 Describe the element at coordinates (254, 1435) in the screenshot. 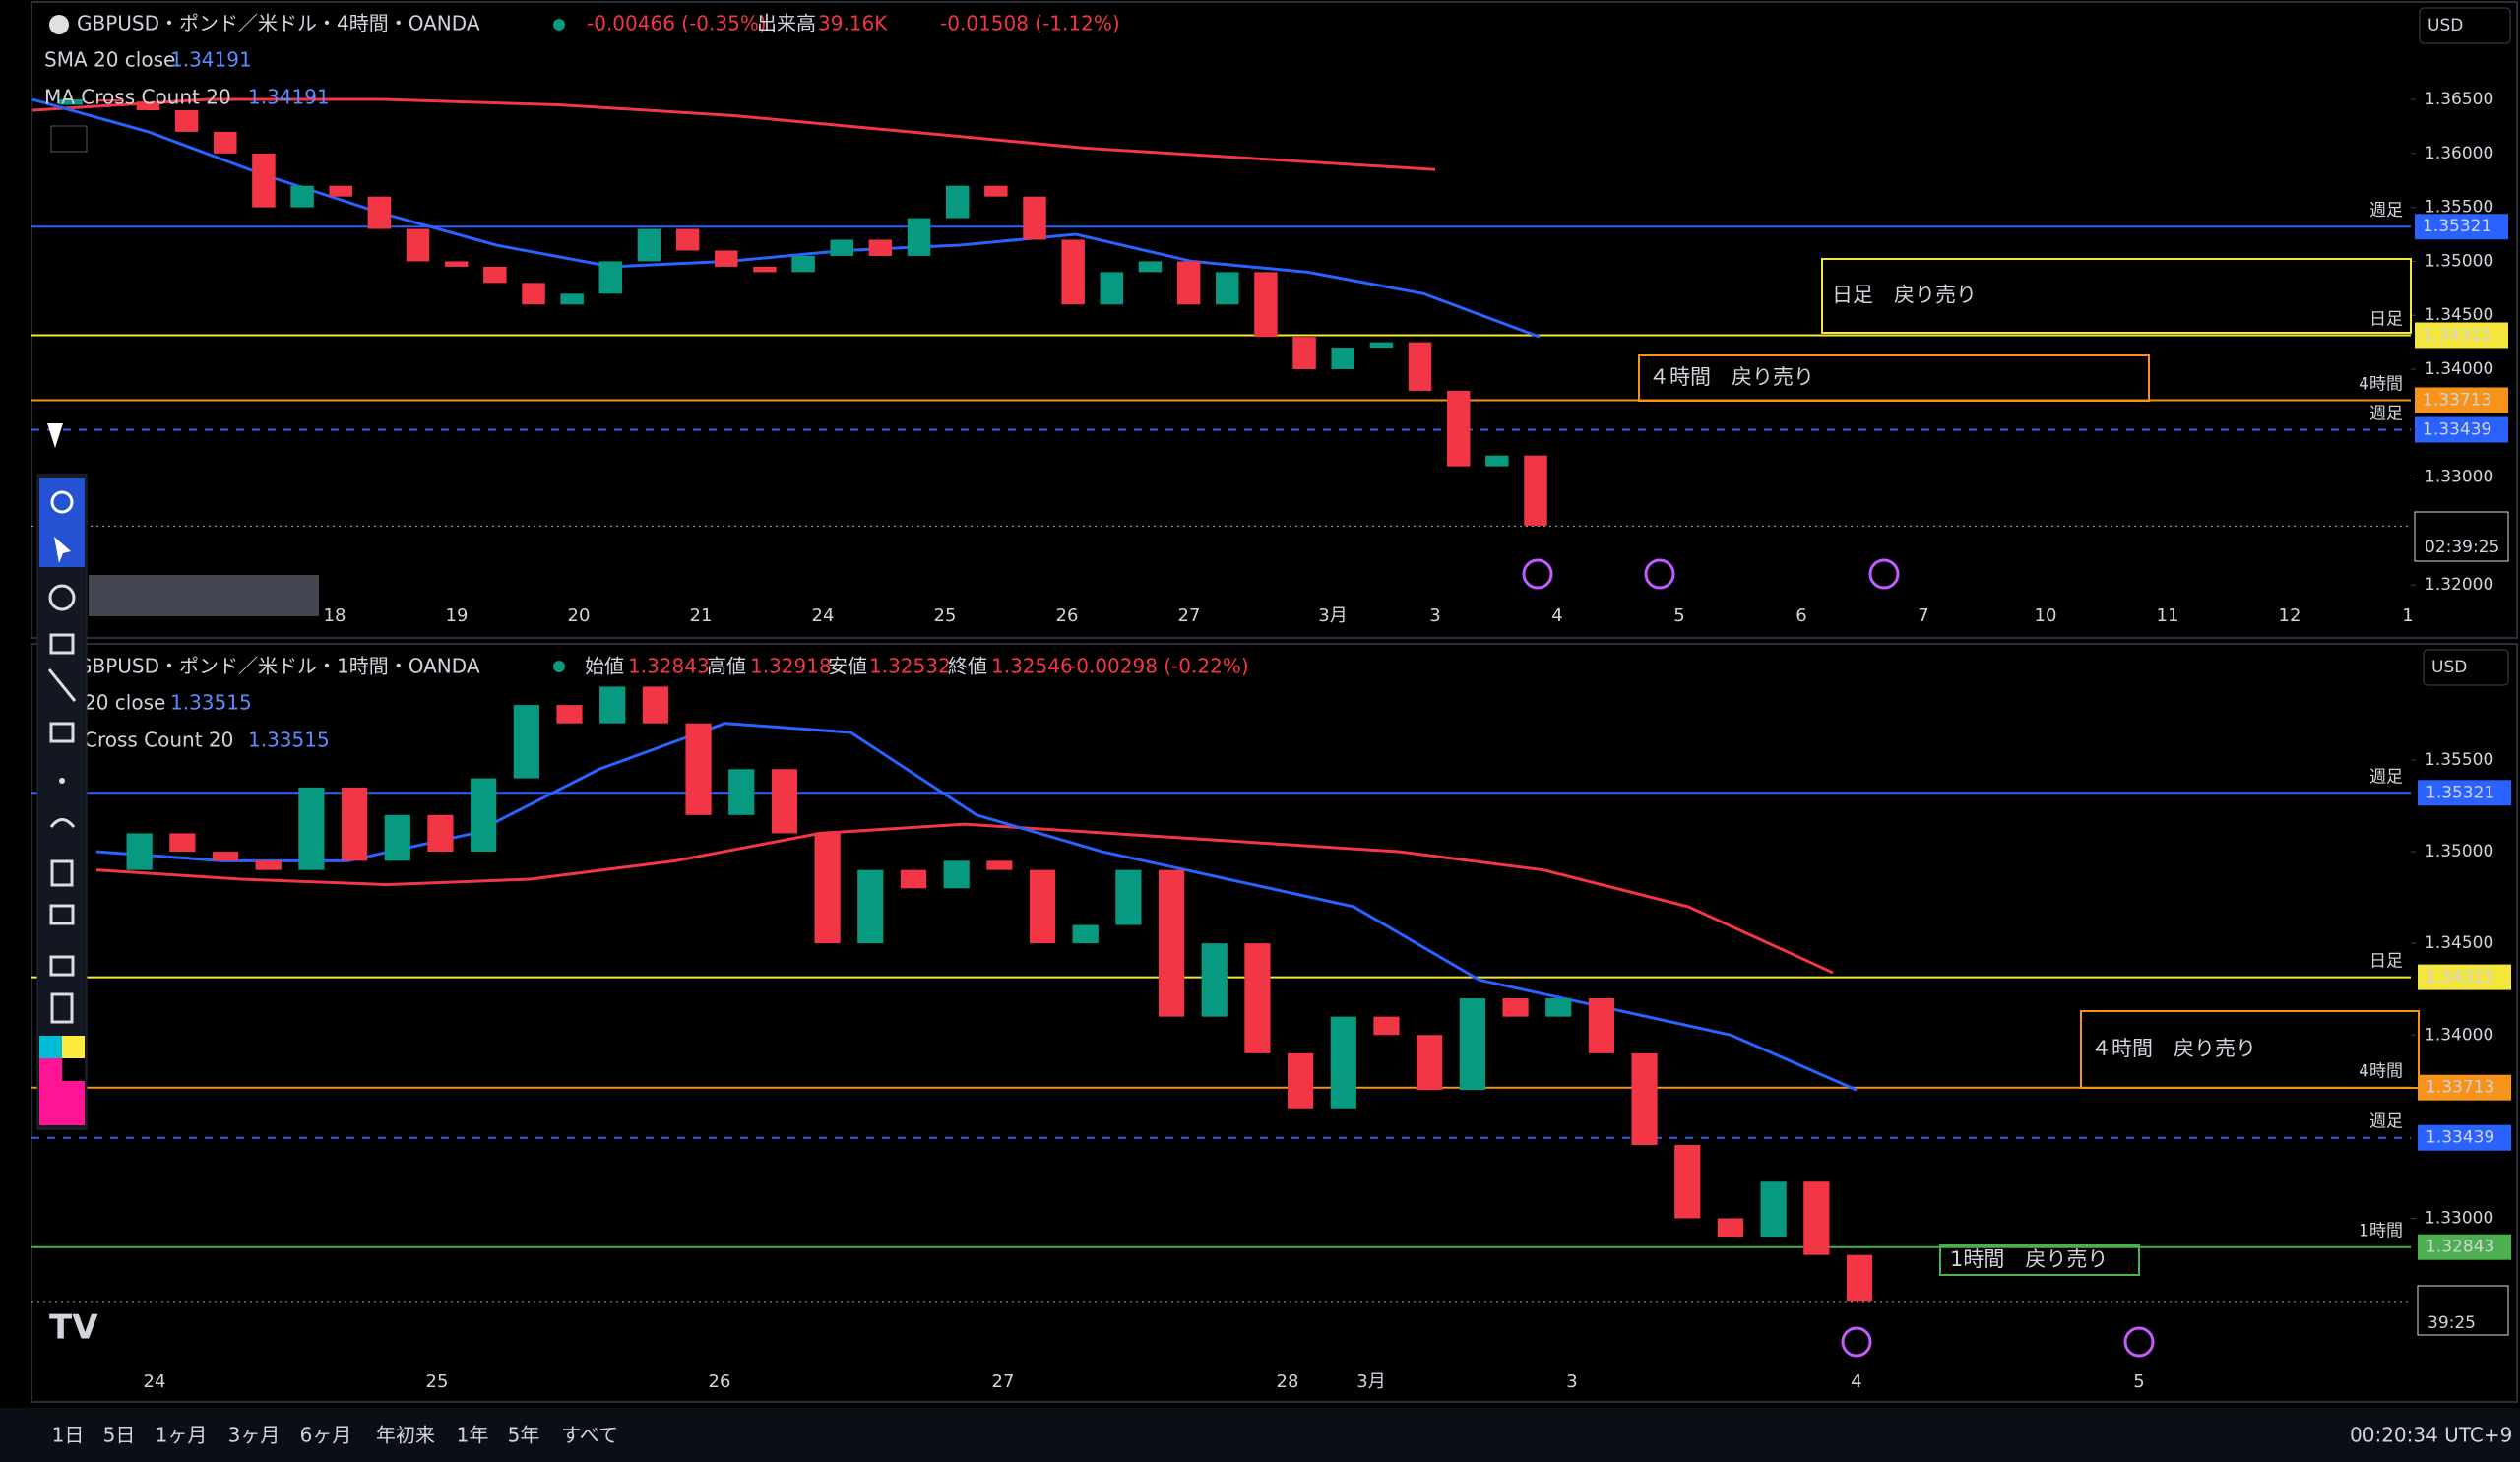

I see `range-button: 3ヶ月` at that location.